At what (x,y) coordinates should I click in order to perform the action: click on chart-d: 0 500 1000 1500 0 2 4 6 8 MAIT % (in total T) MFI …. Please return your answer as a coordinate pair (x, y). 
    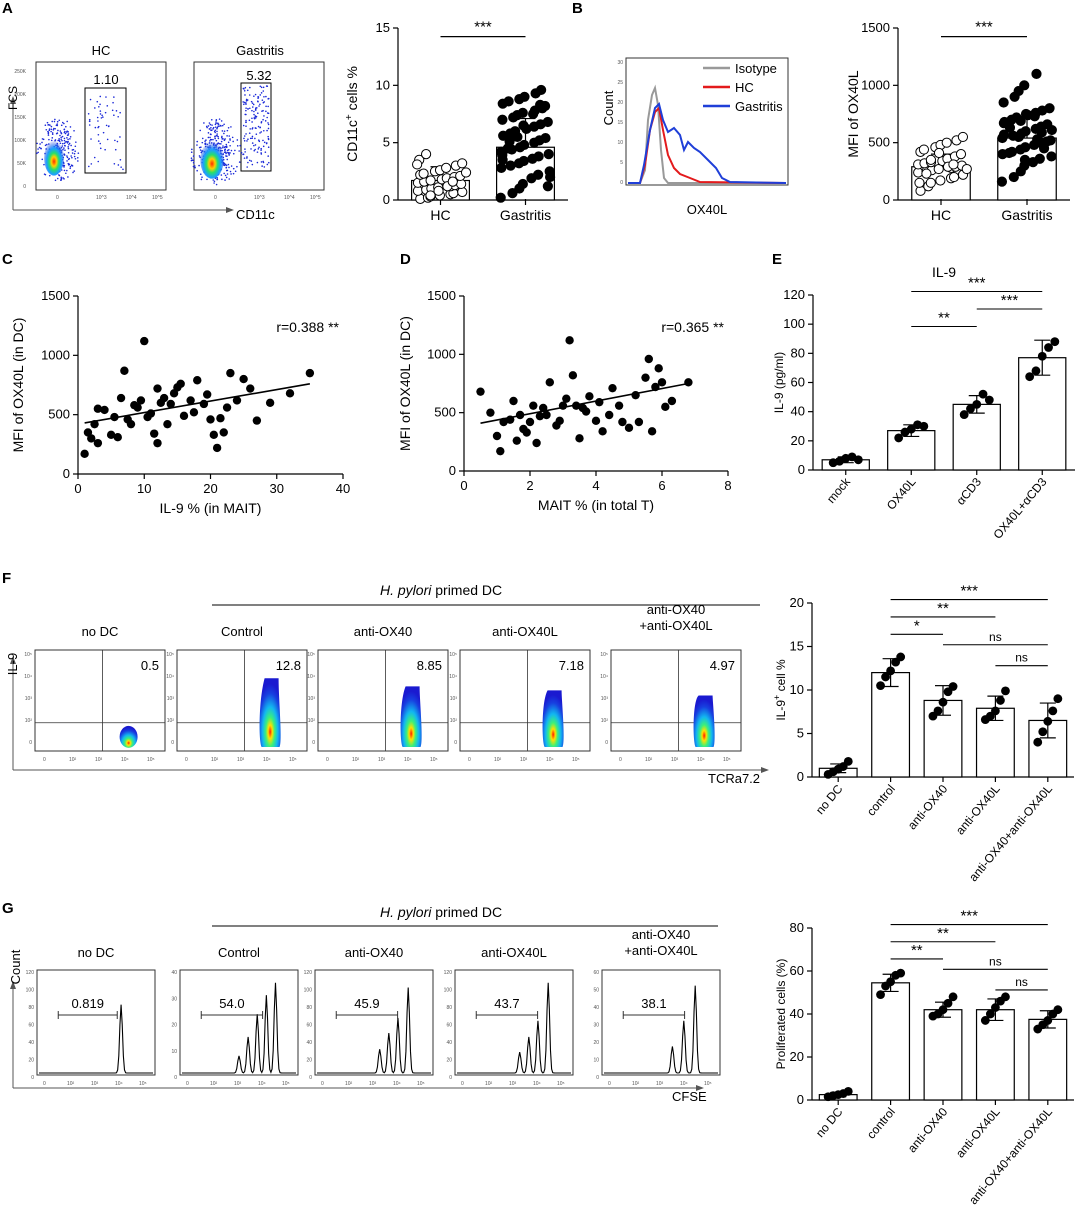
    Looking at the image, I should click on (564, 400).